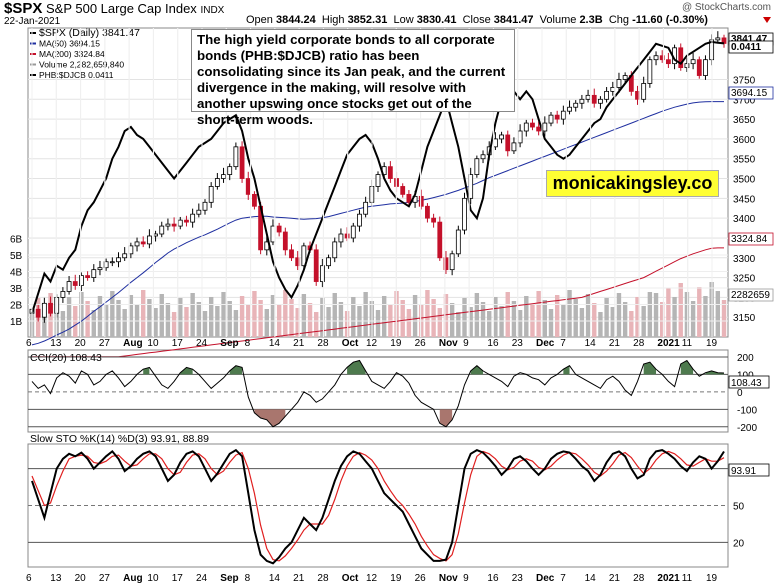 The width and height of the screenshot is (779, 587). I want to click on x-tick-label: 12, so click(372, 578).